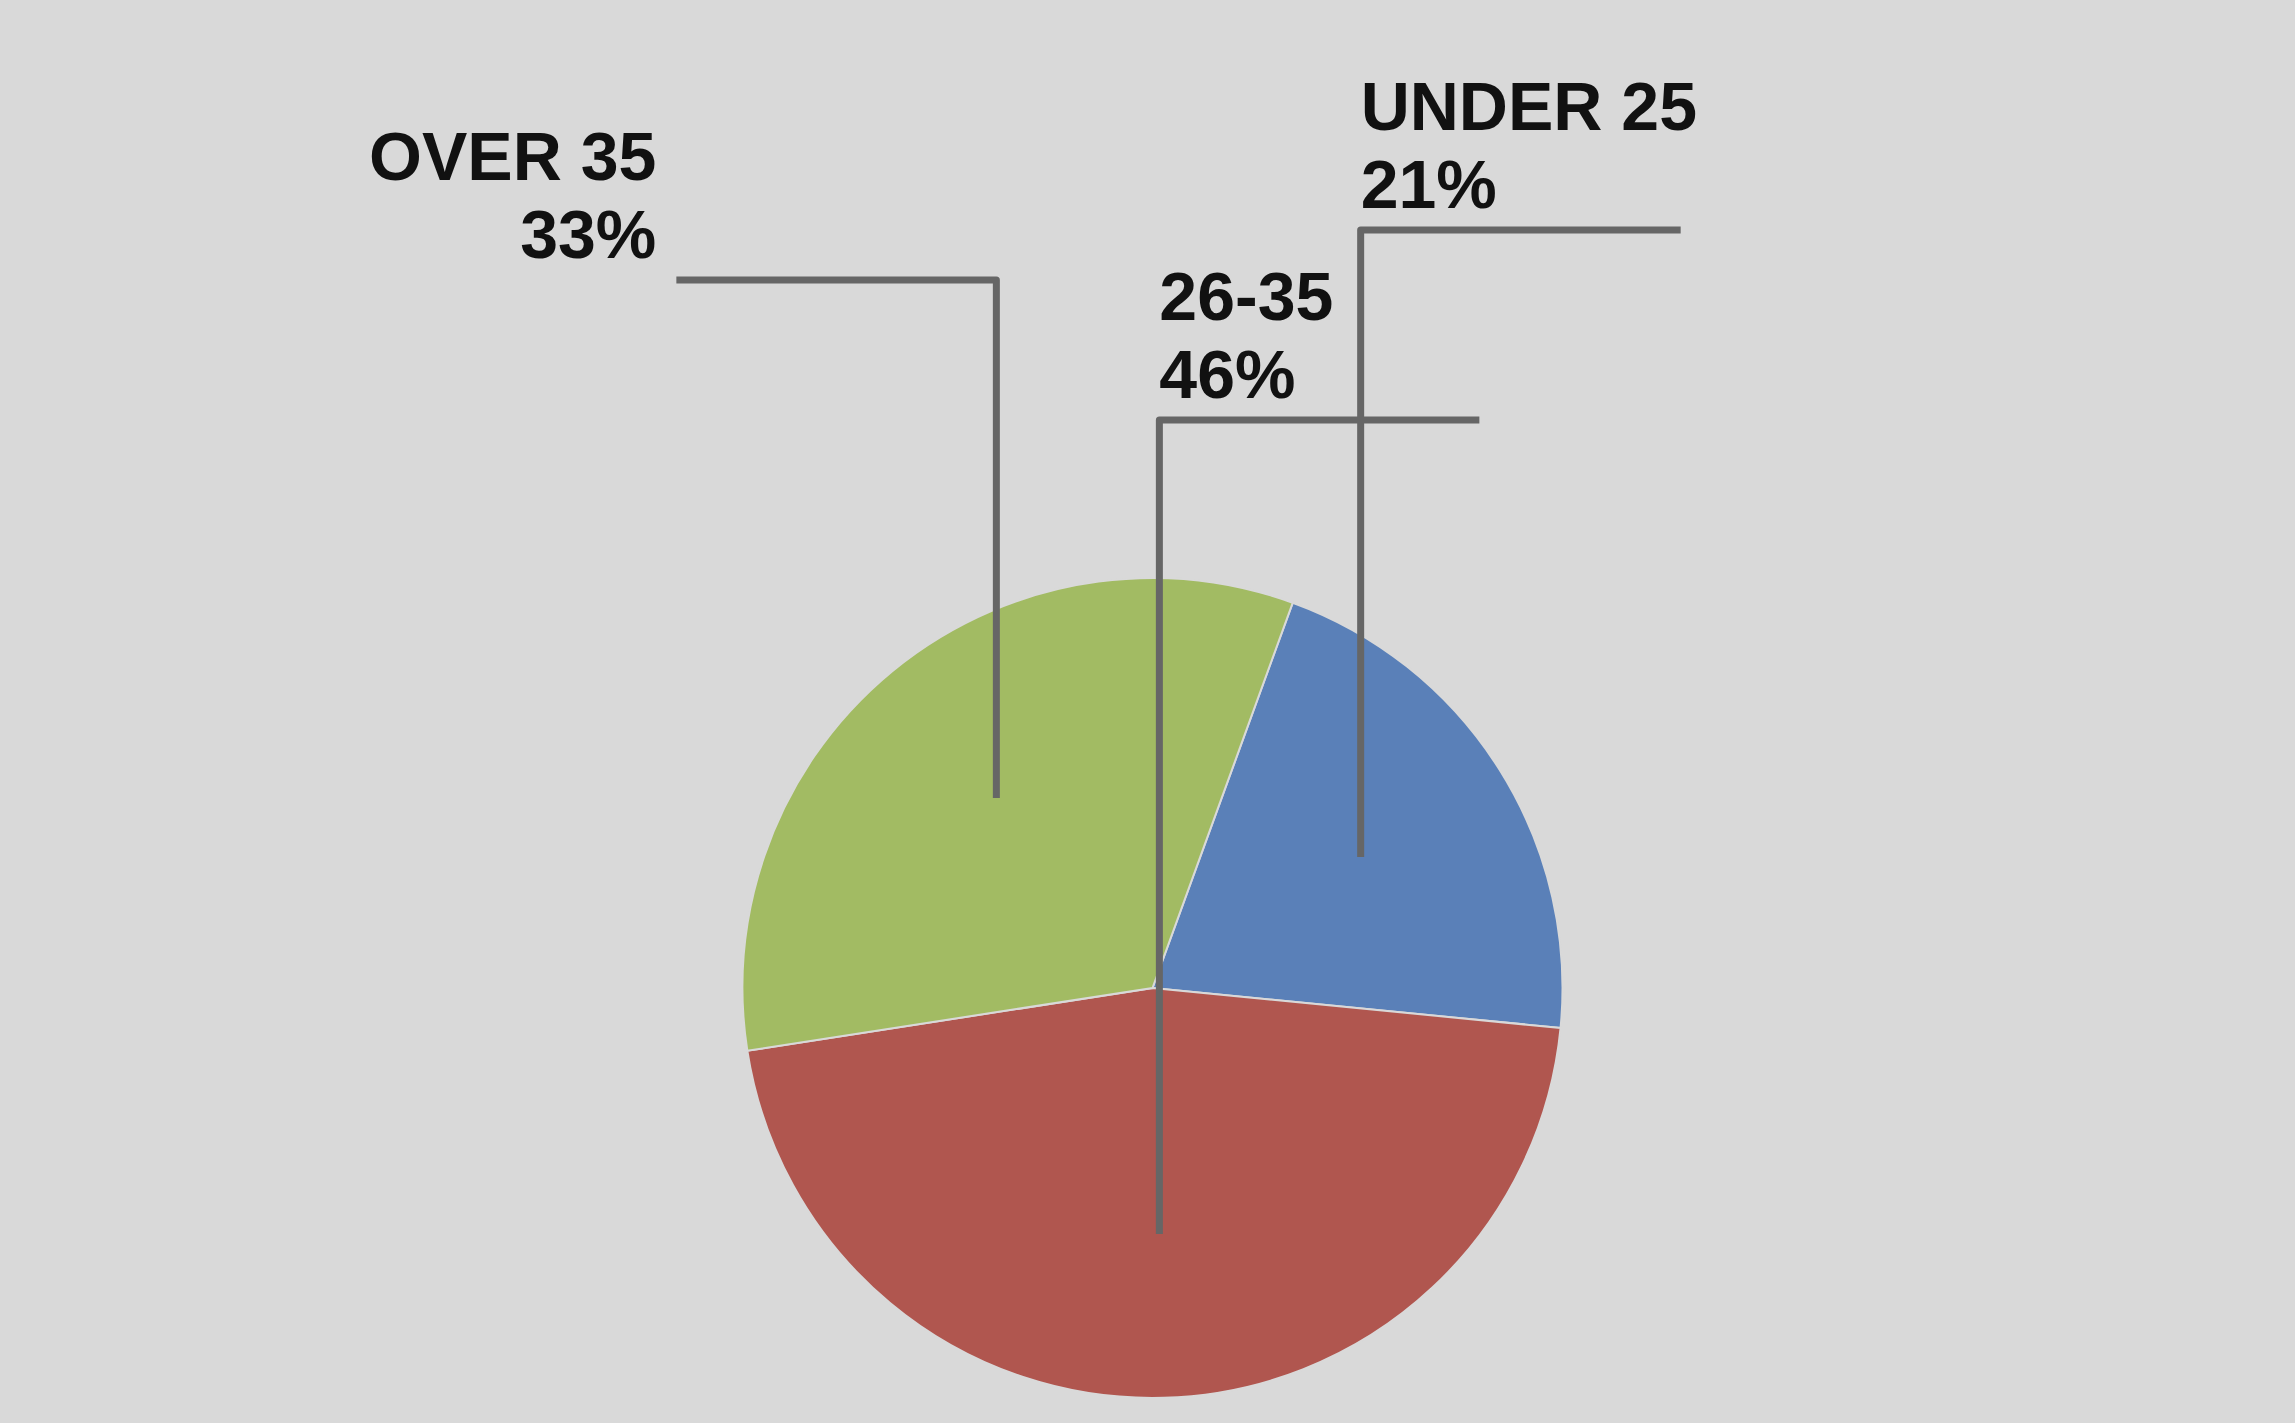 The height and width of the screenshot is (1423, 2295). What do you see at coordinates (588, 234) in the screenshot?
I see `data-label: 33%` at bounding box center [588, 234].